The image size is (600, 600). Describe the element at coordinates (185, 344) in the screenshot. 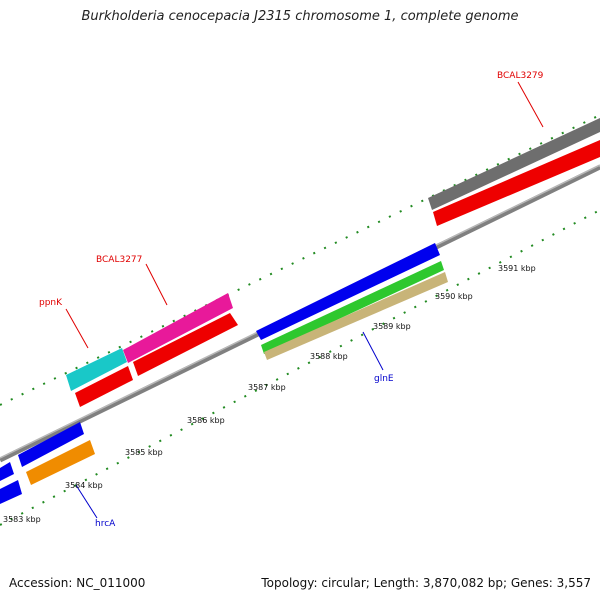

I see `cds-red-left-b` at that location.